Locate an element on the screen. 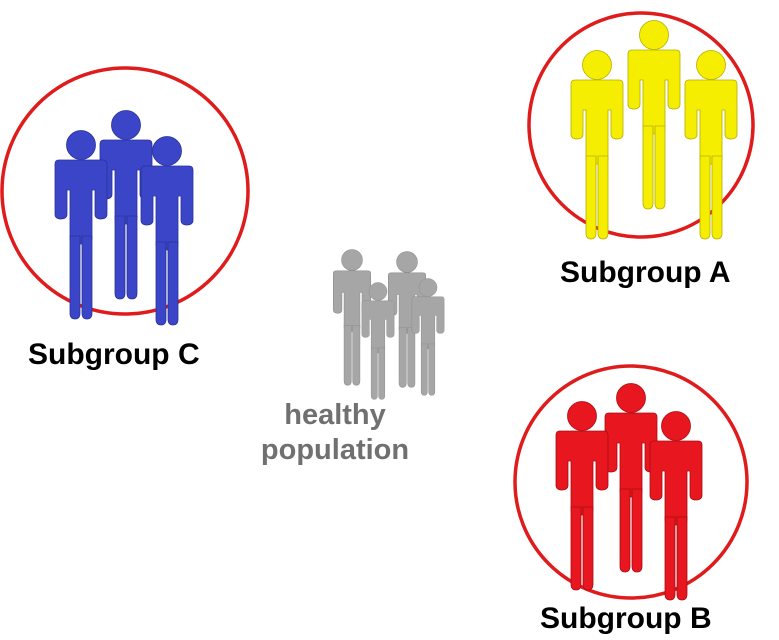 Image resolution: width=779 pixels, height=640 pixels. subgroup-a is located at coordinates (641, 125).